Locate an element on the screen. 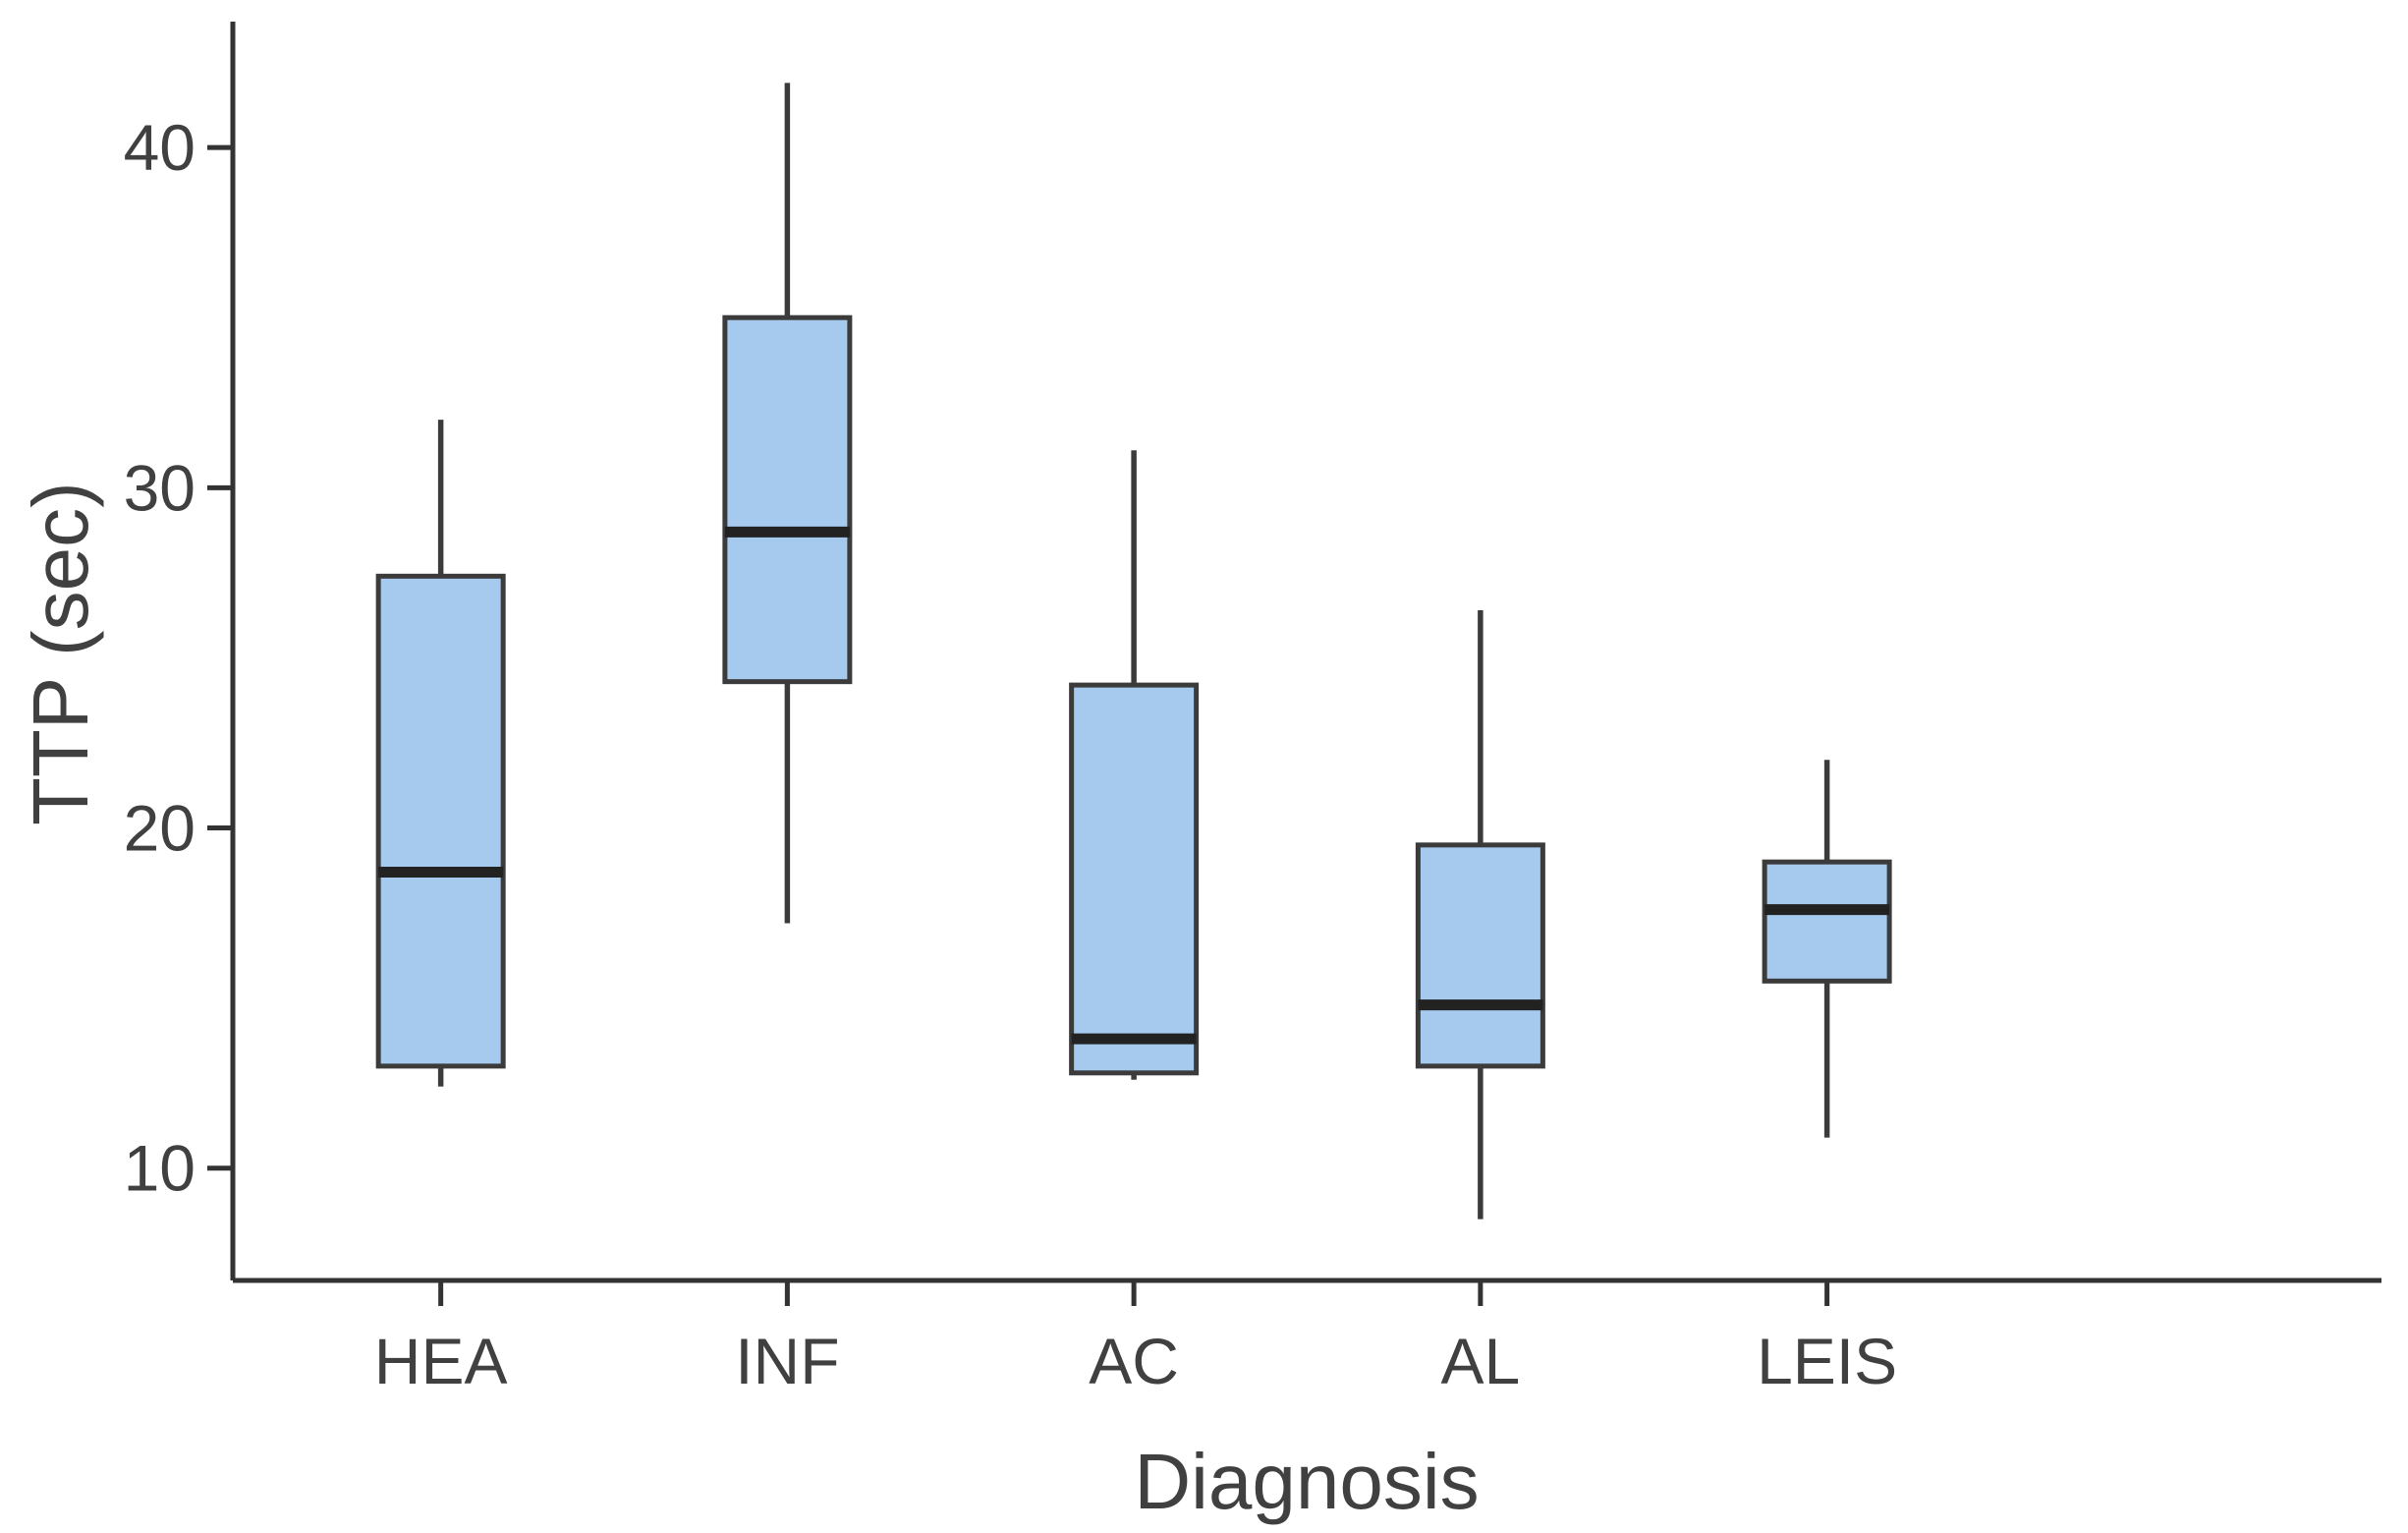  x-category-label-HEA: HEA is located at coordinates (441, 1361).